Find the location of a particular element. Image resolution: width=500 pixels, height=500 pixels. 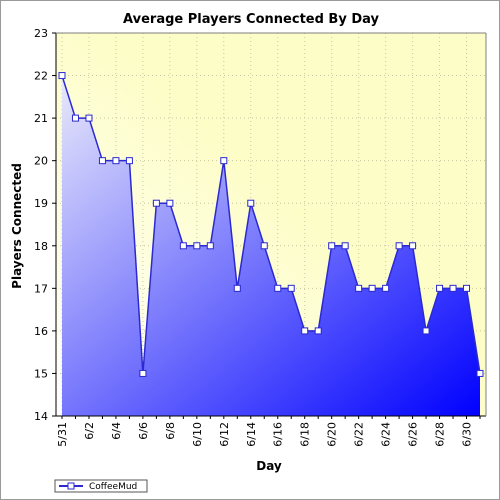

y-tick-label: 18 is located at coordinates (41, 246).